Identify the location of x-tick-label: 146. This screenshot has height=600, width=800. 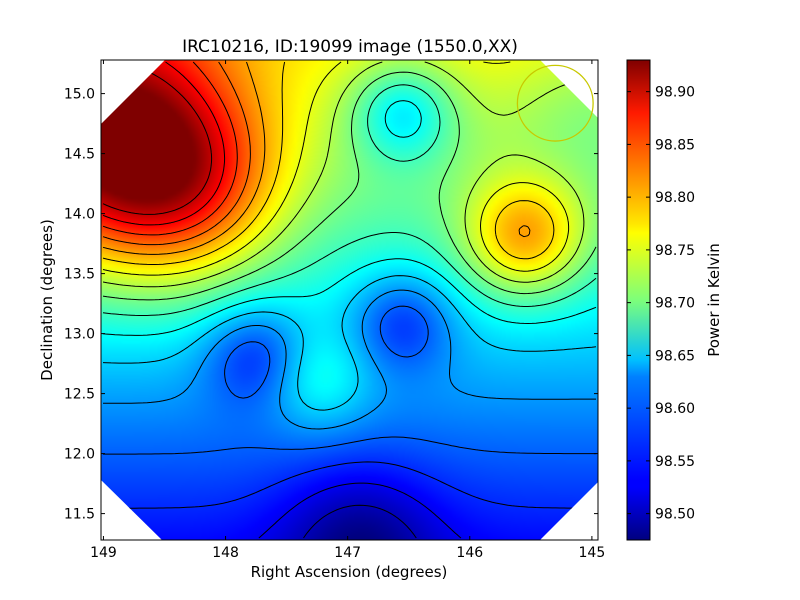
(469, 553).